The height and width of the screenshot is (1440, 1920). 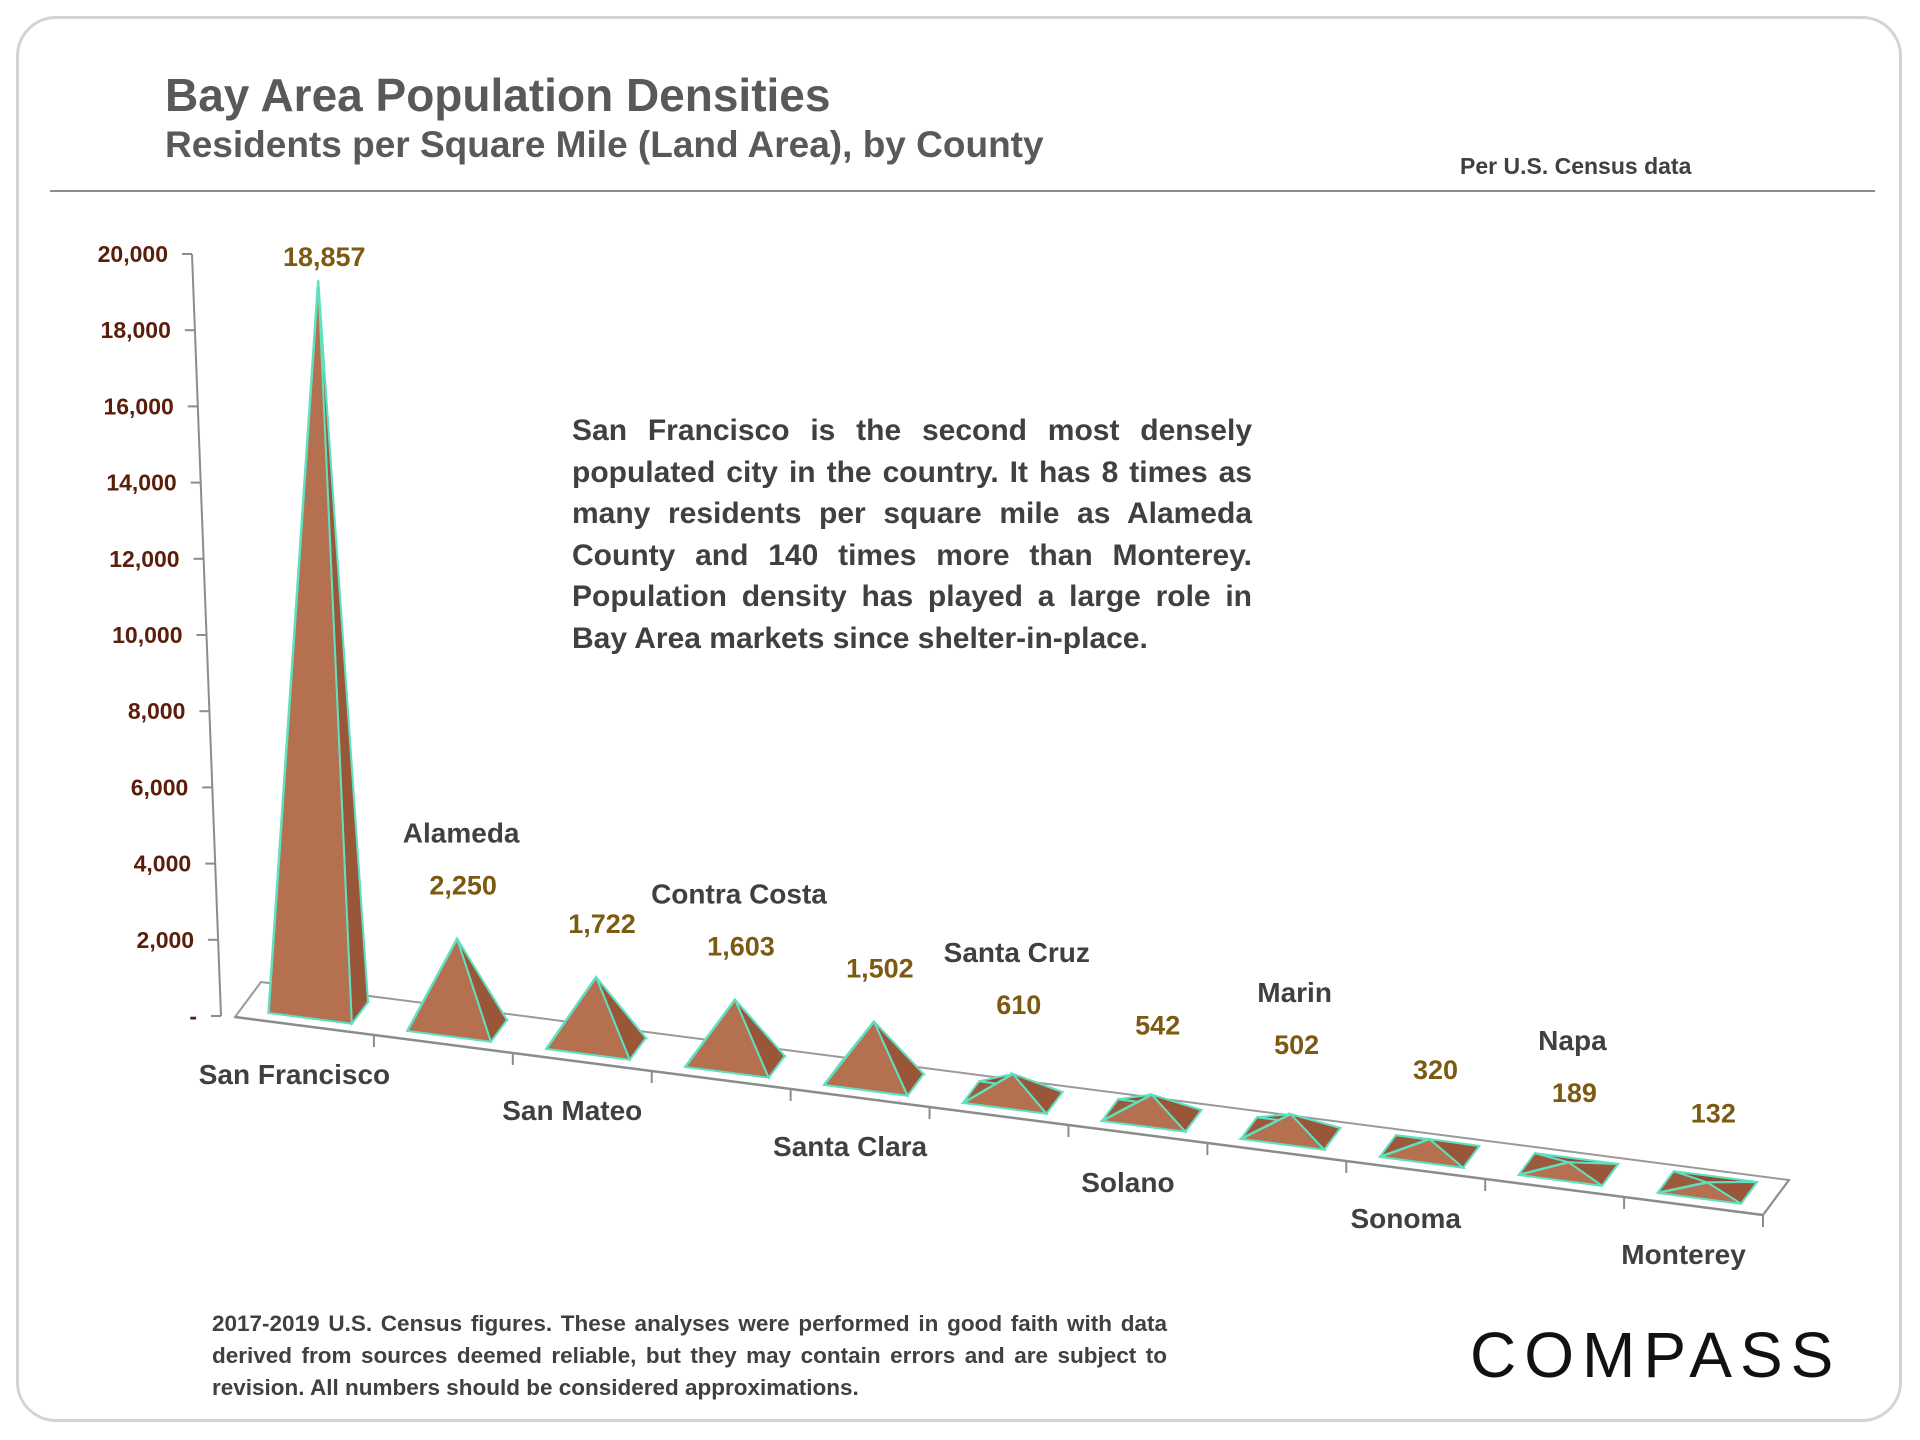 What do you see at coordinates (962, 191) in the screenshot?
I see `header-divider` at bounding box center [962, 191].